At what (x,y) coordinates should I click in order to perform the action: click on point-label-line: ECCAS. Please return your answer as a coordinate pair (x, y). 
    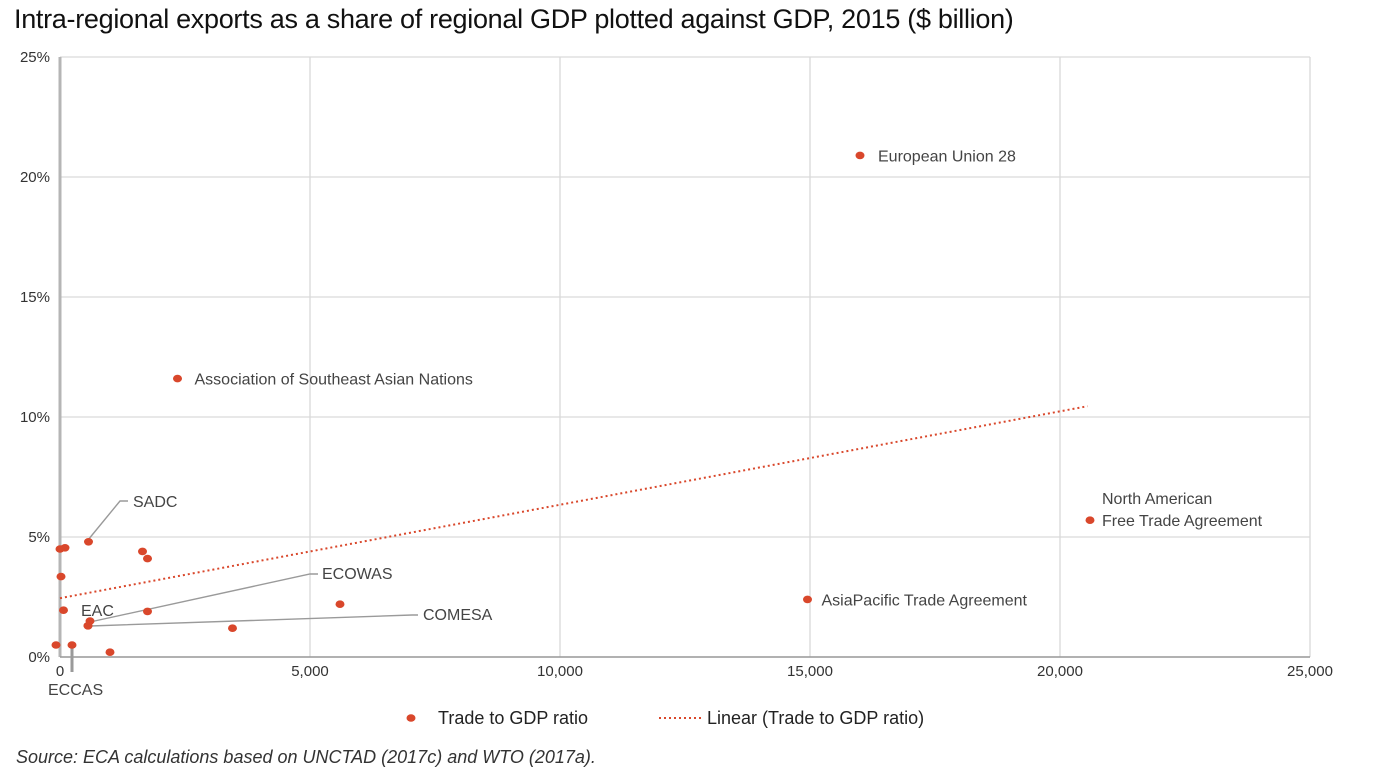
    Looking at the image, I should click on (75, 690).